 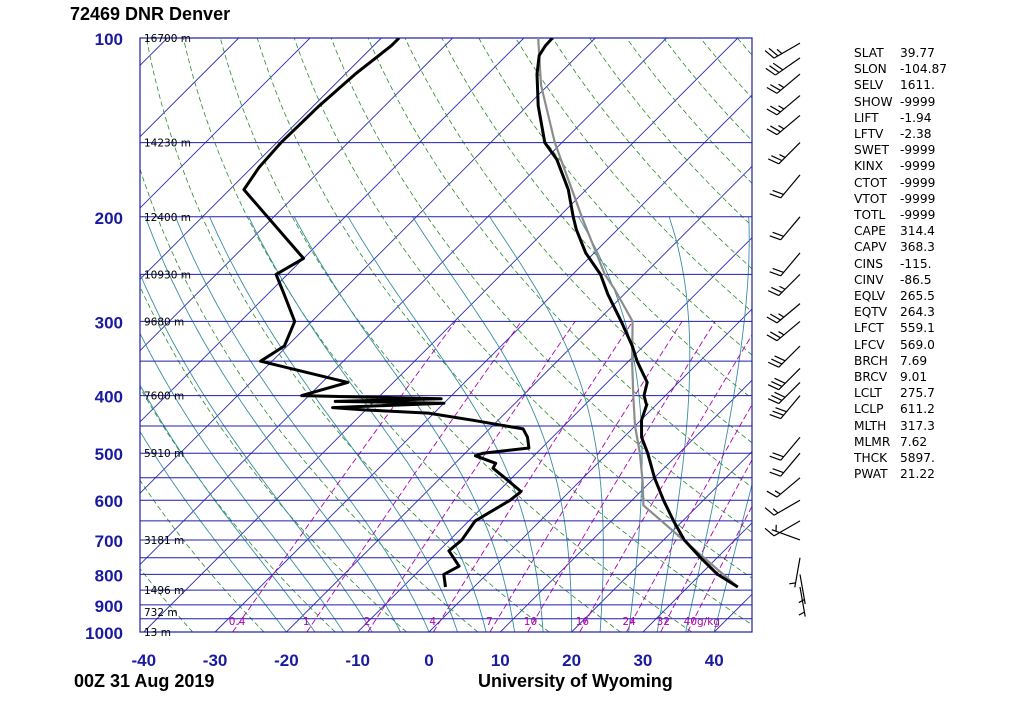 What do you see at coordinates (917, 344) in the screenshot?
I see `index-value: 569.0` at bounding box center [917, 344].